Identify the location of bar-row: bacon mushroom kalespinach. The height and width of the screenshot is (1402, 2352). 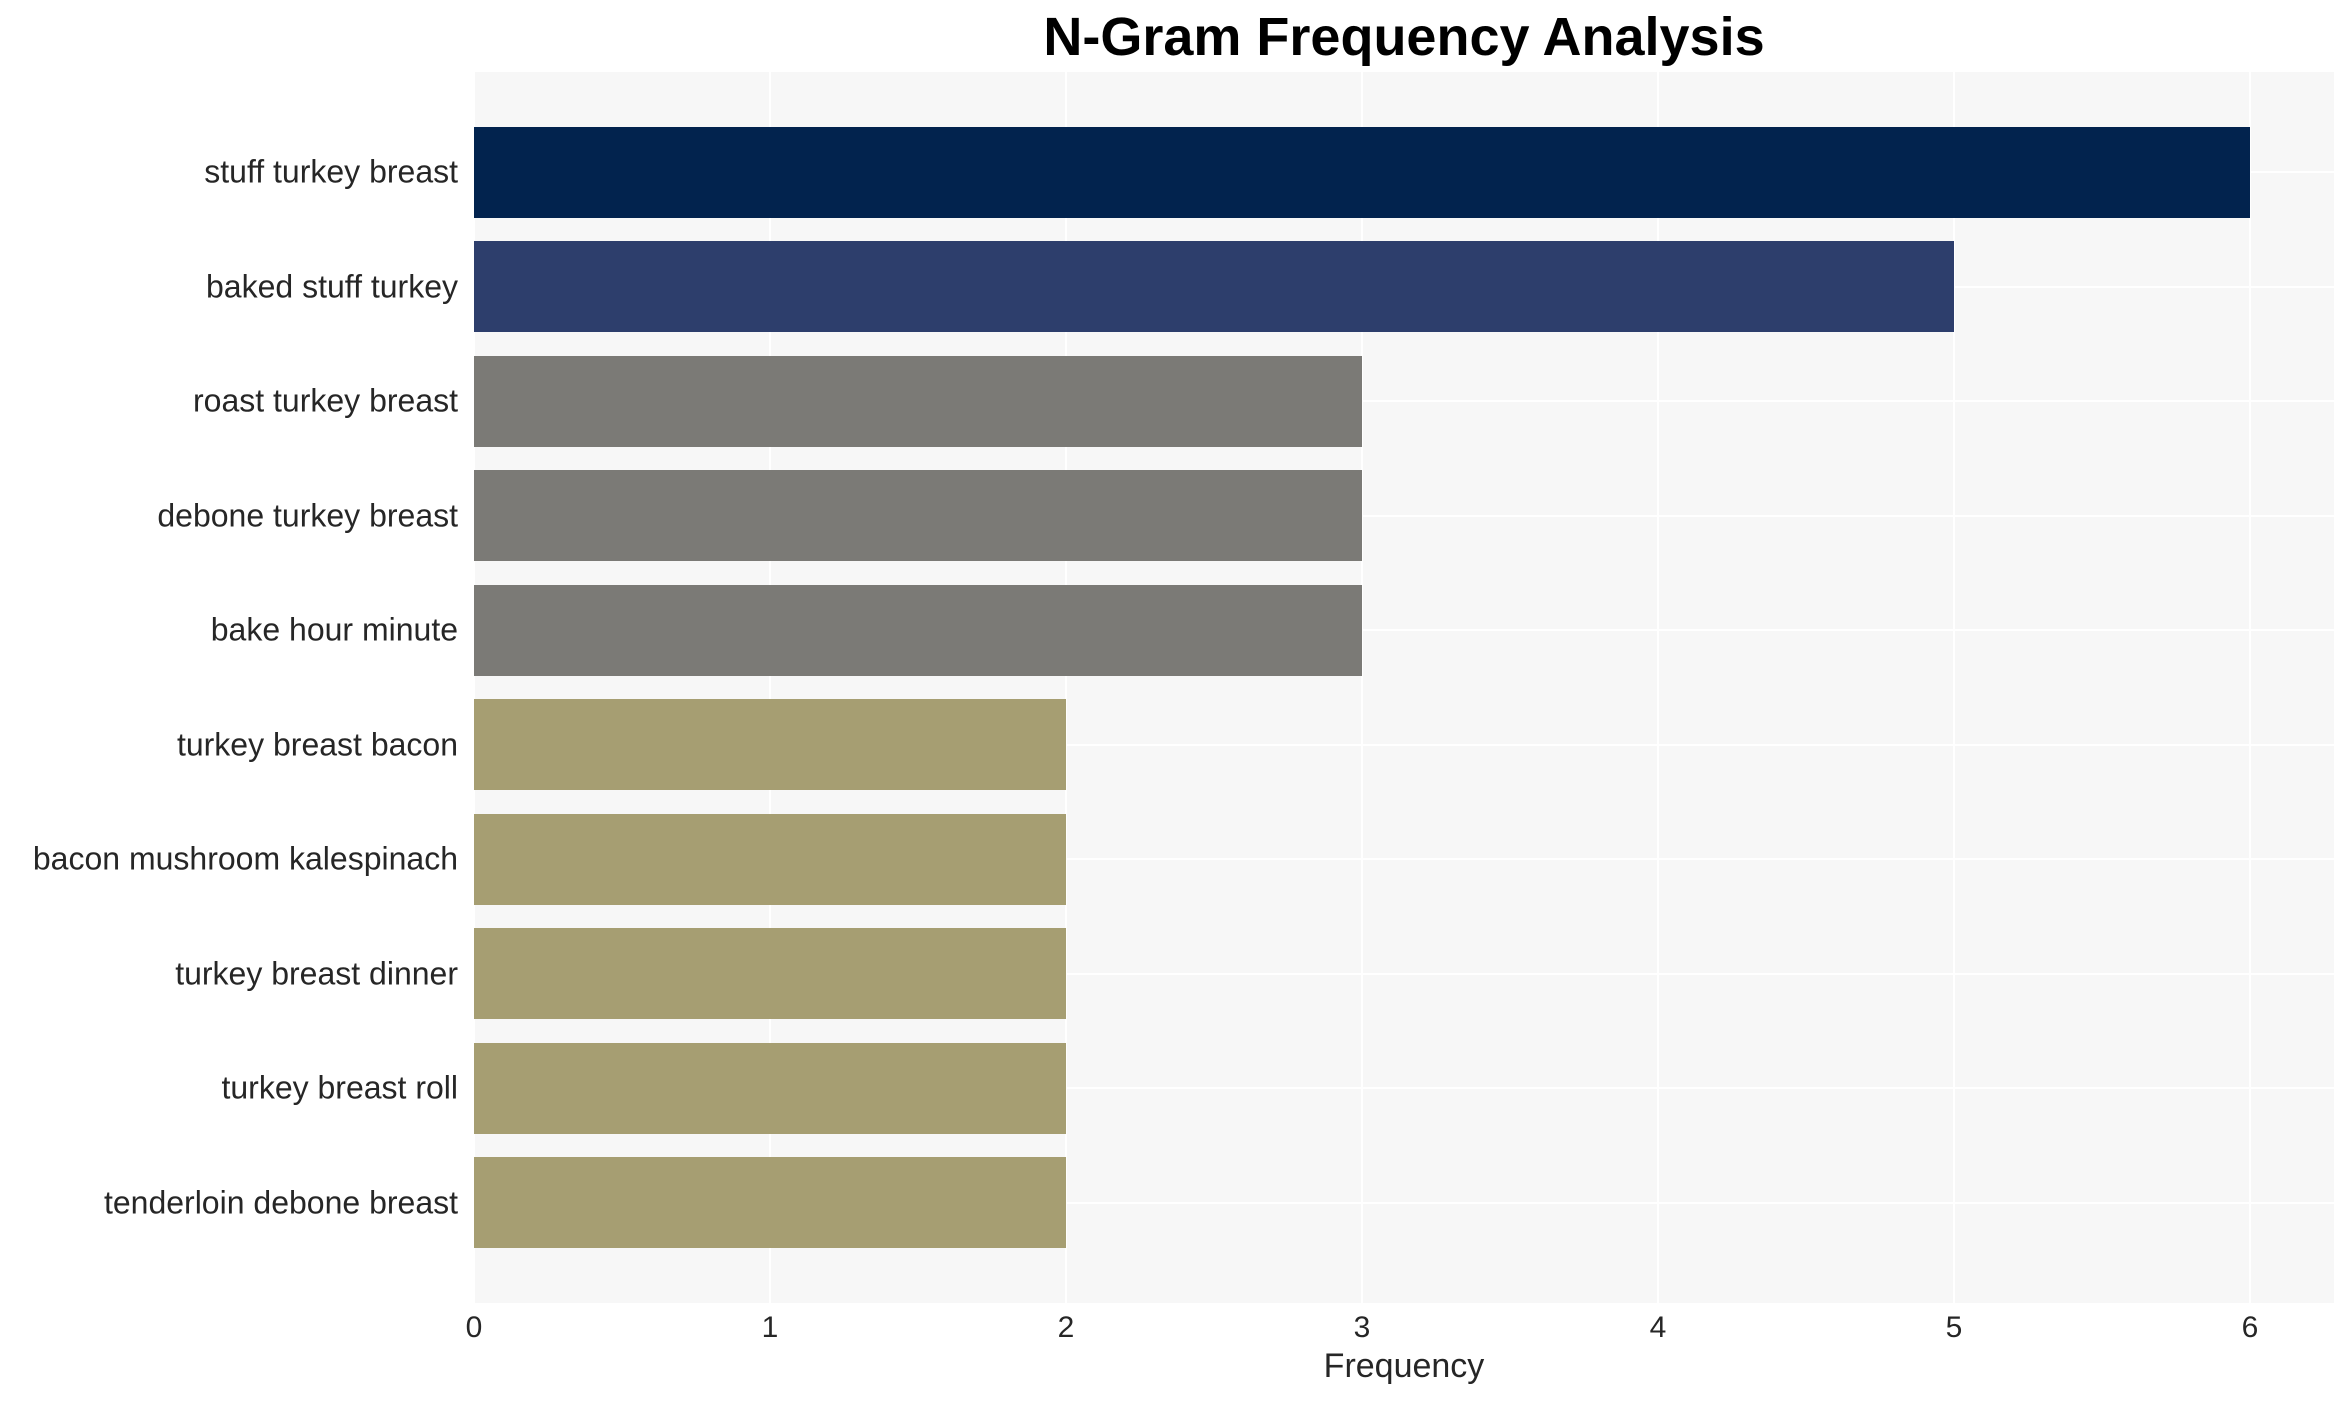
(1183, 859).